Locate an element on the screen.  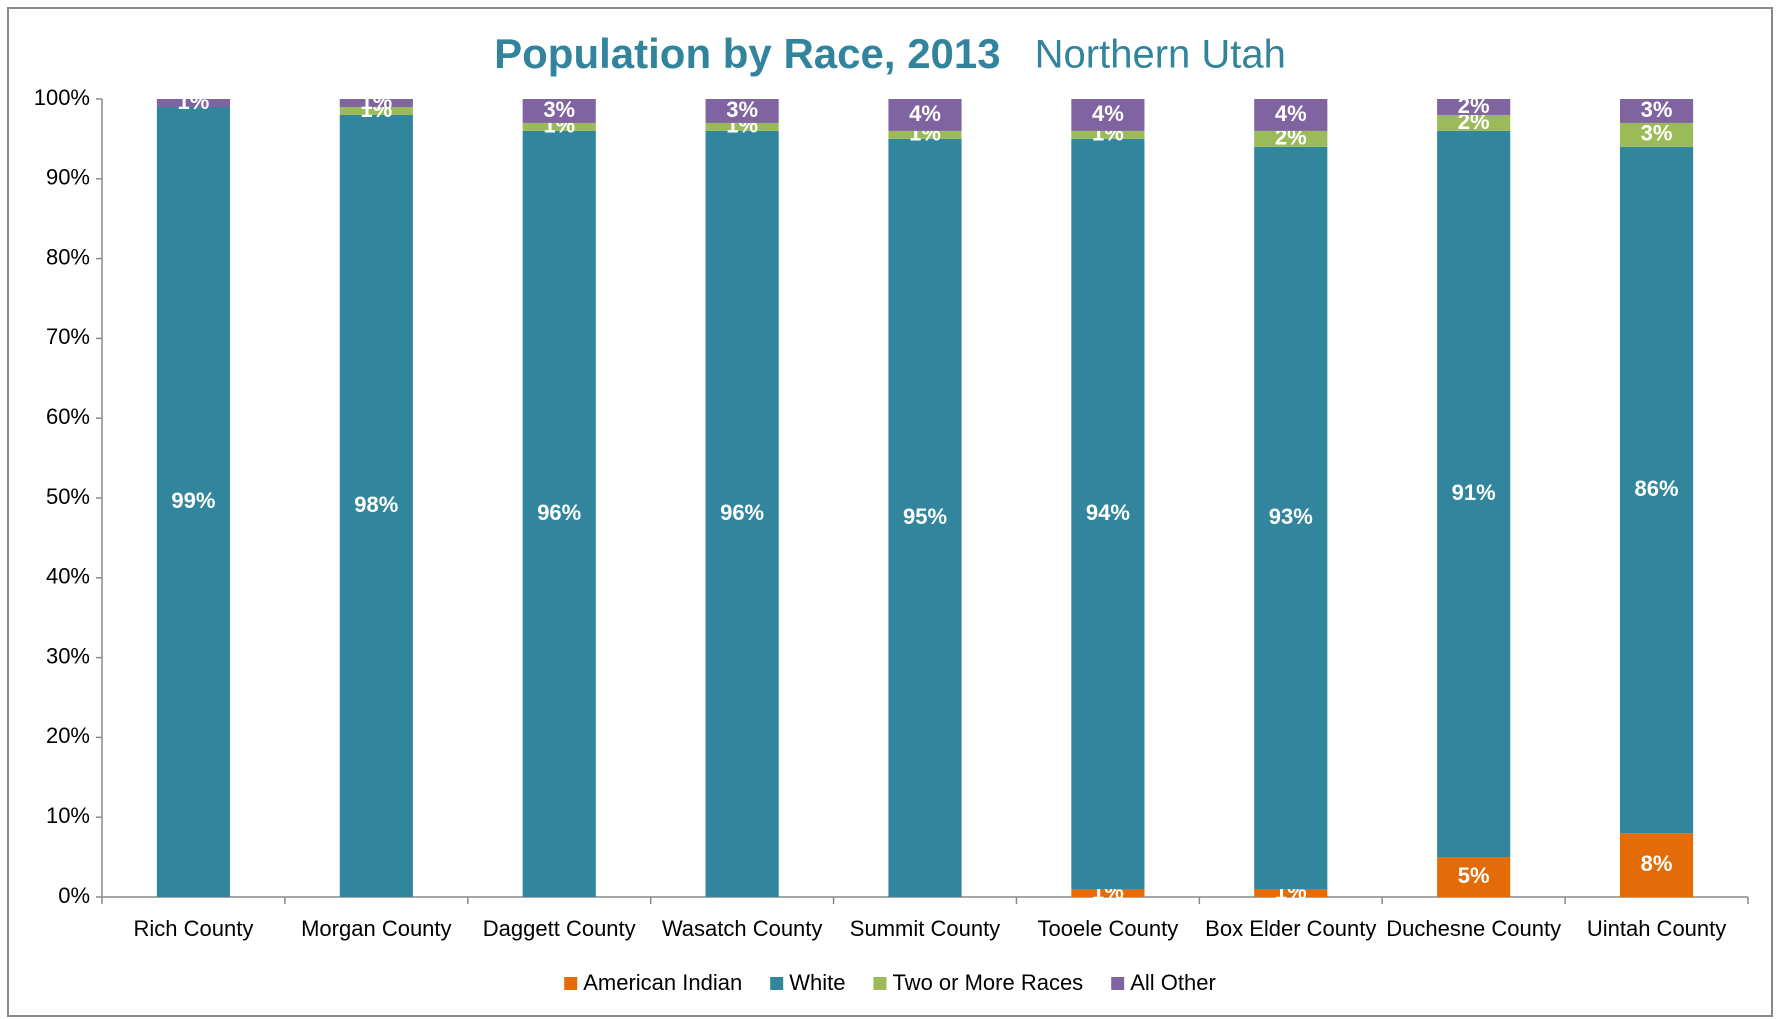
data-label: 99% is located at coordinates (193, 500).